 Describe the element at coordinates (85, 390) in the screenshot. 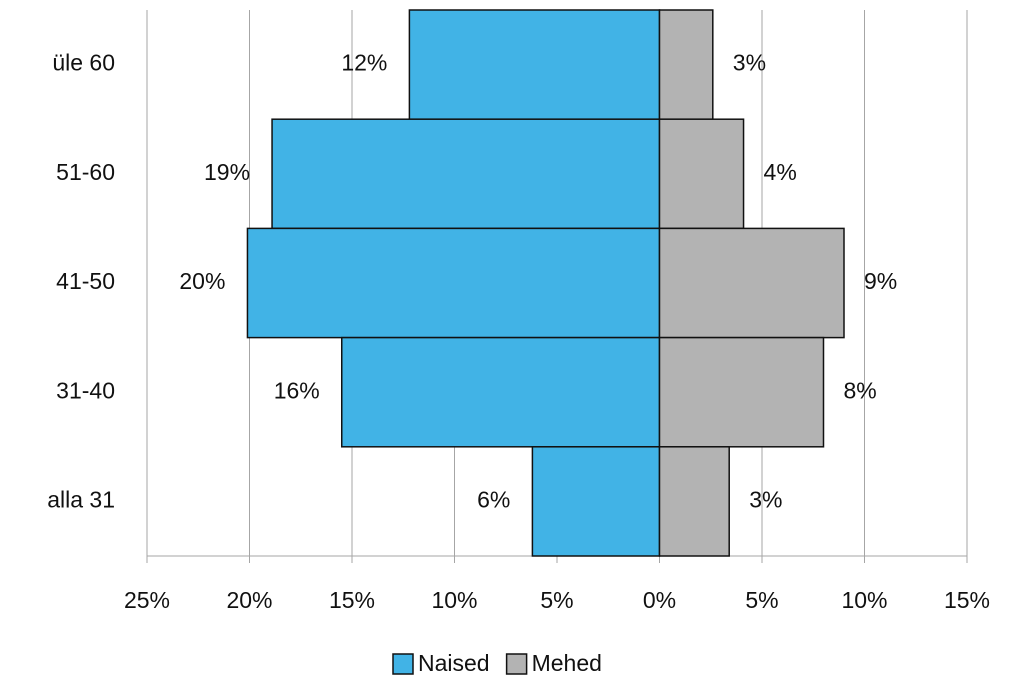

I see `y-tick-label: 31-40` at that location.